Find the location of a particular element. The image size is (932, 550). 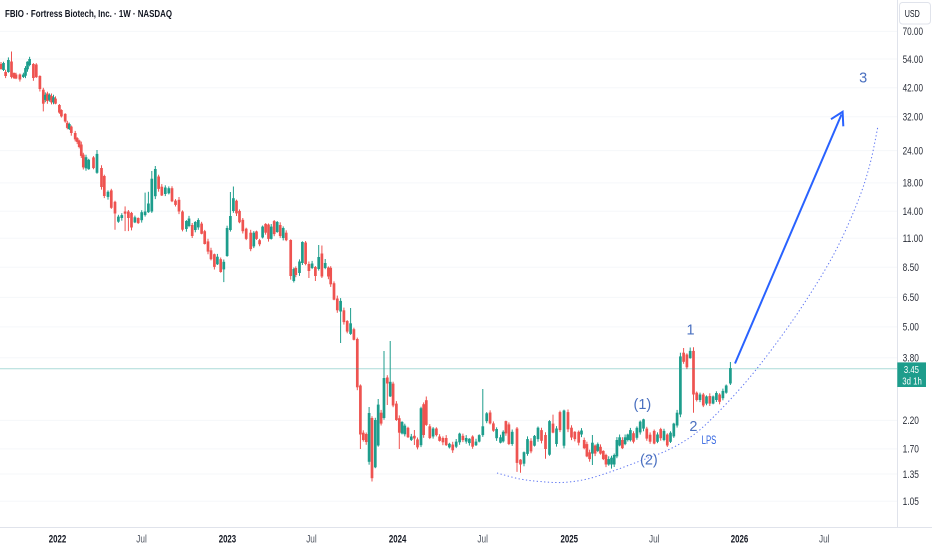

svg-text: 1.35 is located at coordinates (911, 475).